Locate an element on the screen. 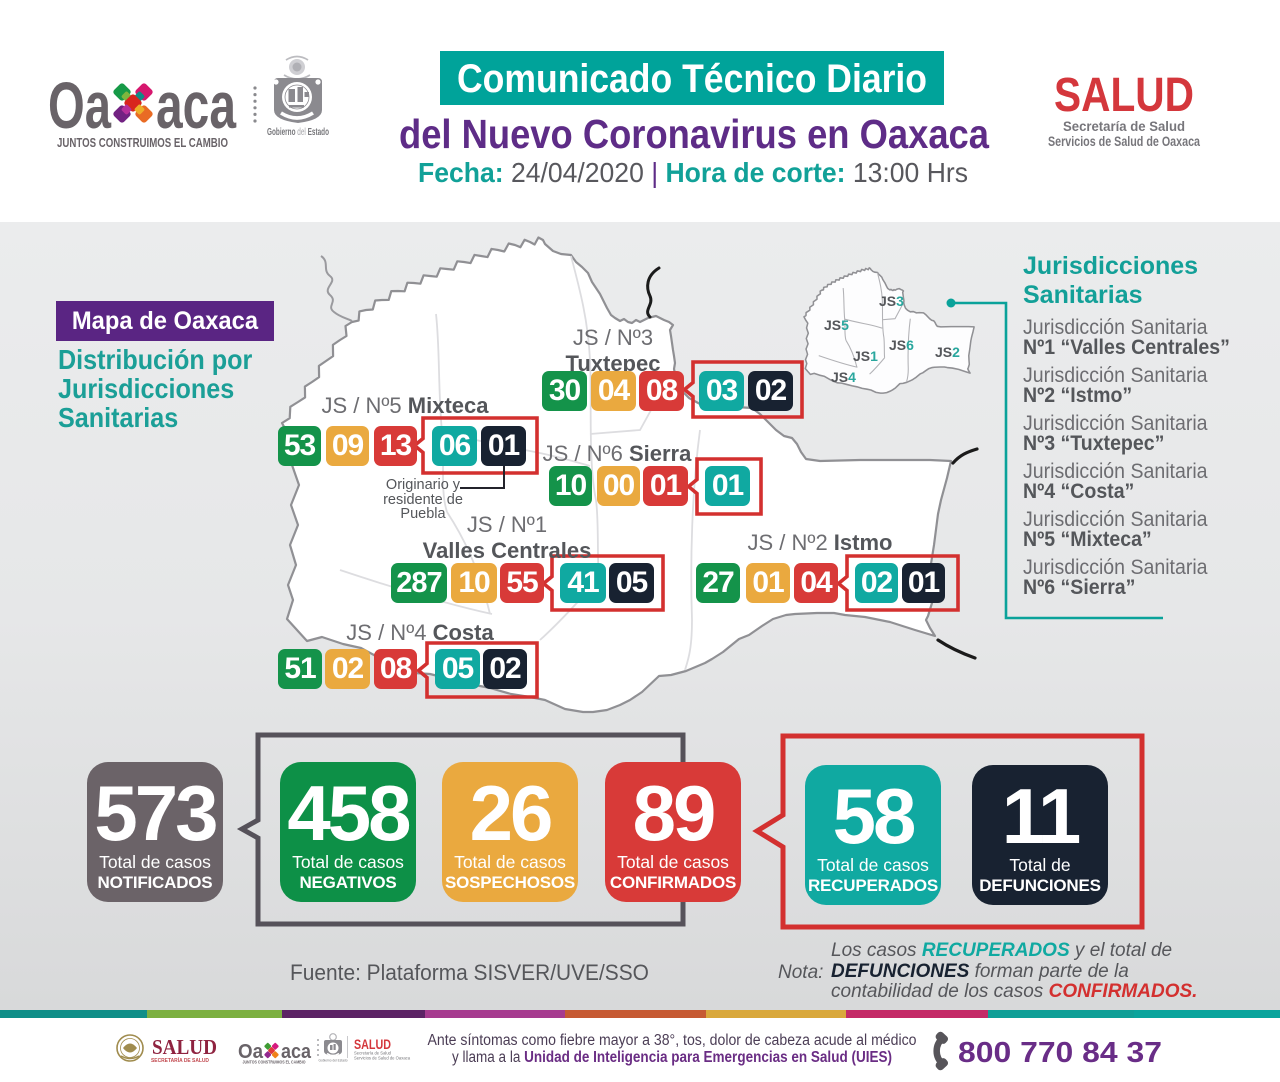 Image resolution: width=1280 pixels, height=1082 pixels. svg-text: JS3 is located at coordinates (891, 301).